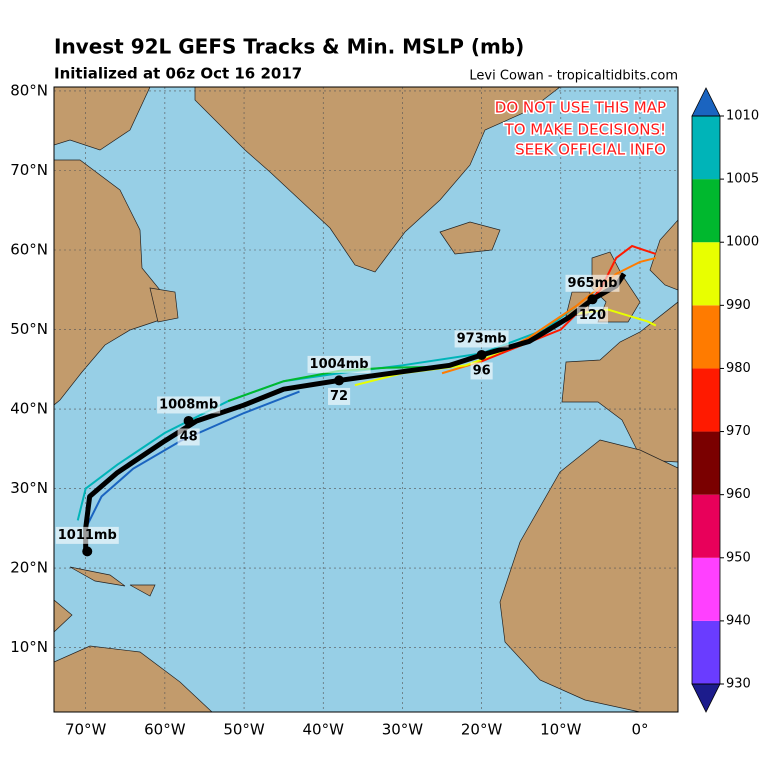  What do you see at coordinates (738, 684) in the screenshot?
I see `colorbar-tick-label: 930` at bounding box center [738, 684].